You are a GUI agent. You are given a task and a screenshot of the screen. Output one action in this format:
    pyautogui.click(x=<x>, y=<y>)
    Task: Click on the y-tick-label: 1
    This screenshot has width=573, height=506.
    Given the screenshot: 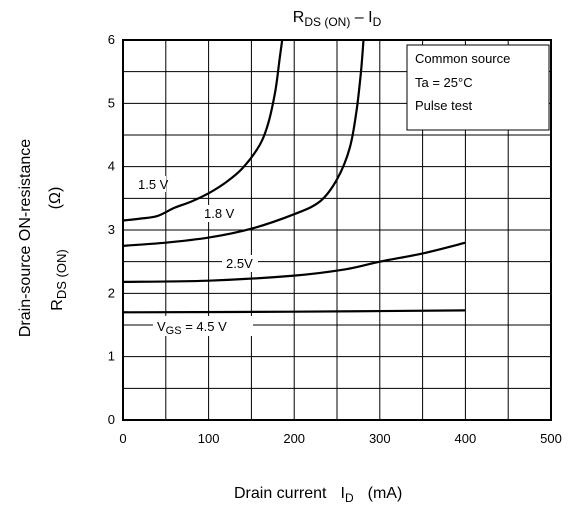 What is the action you would take?
    pyautogui.click(x=111, y=356)
    